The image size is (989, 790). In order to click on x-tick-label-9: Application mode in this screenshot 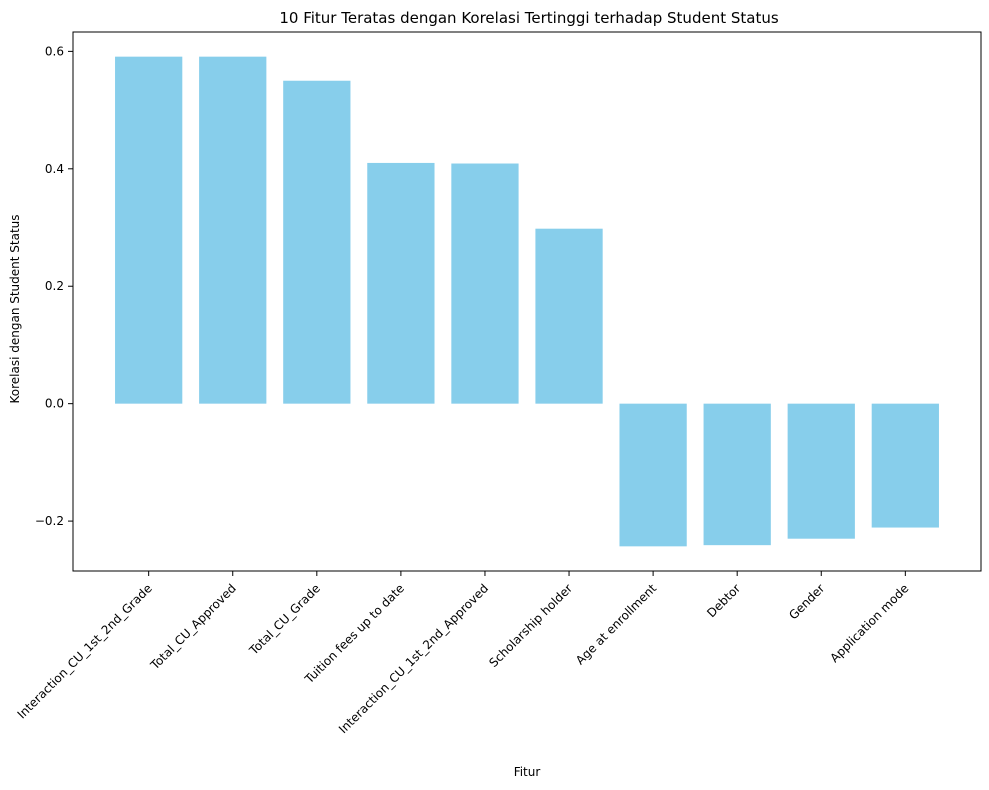, I will do `click(869, 623)`.